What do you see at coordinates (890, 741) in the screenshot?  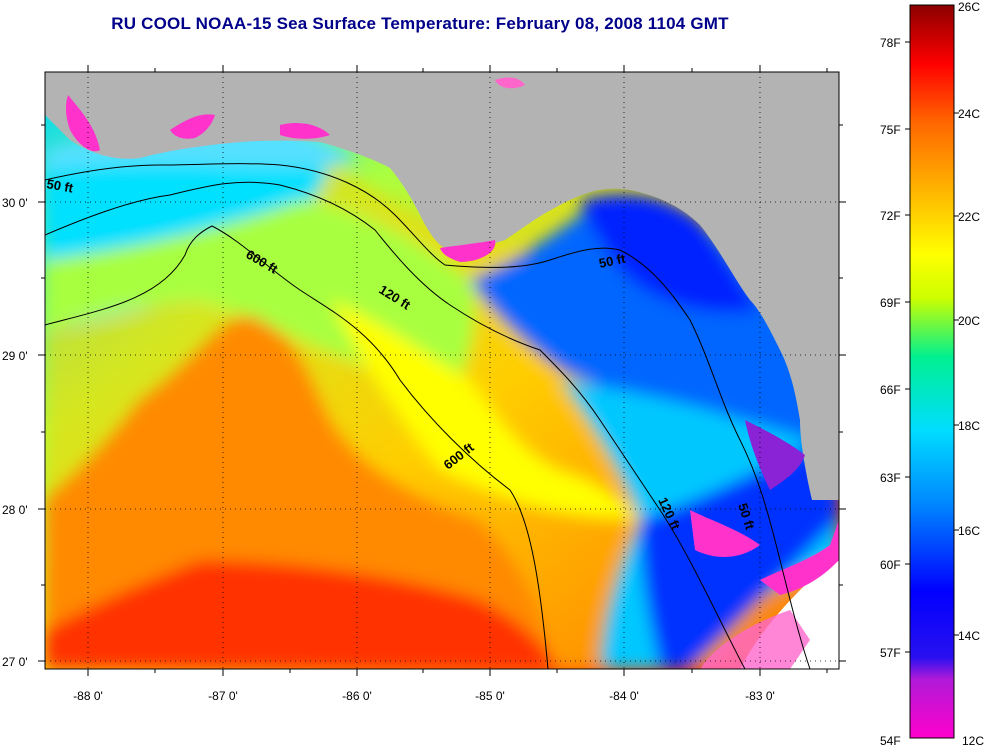 I see `colorbar-f-label: 54F` at bounding box center [890, 741].